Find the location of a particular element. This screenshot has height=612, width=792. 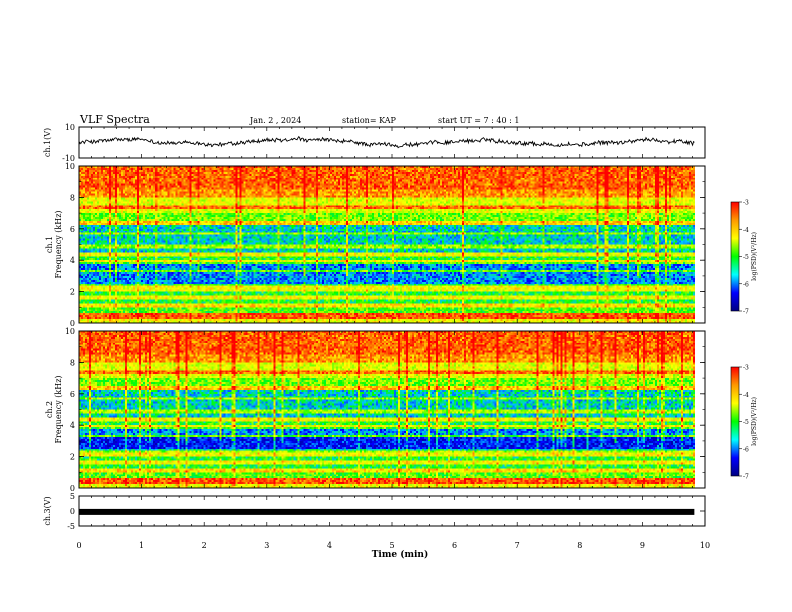

ch1-spectrogram-y-tick-label: 6 is located at coordinates (72, 229).